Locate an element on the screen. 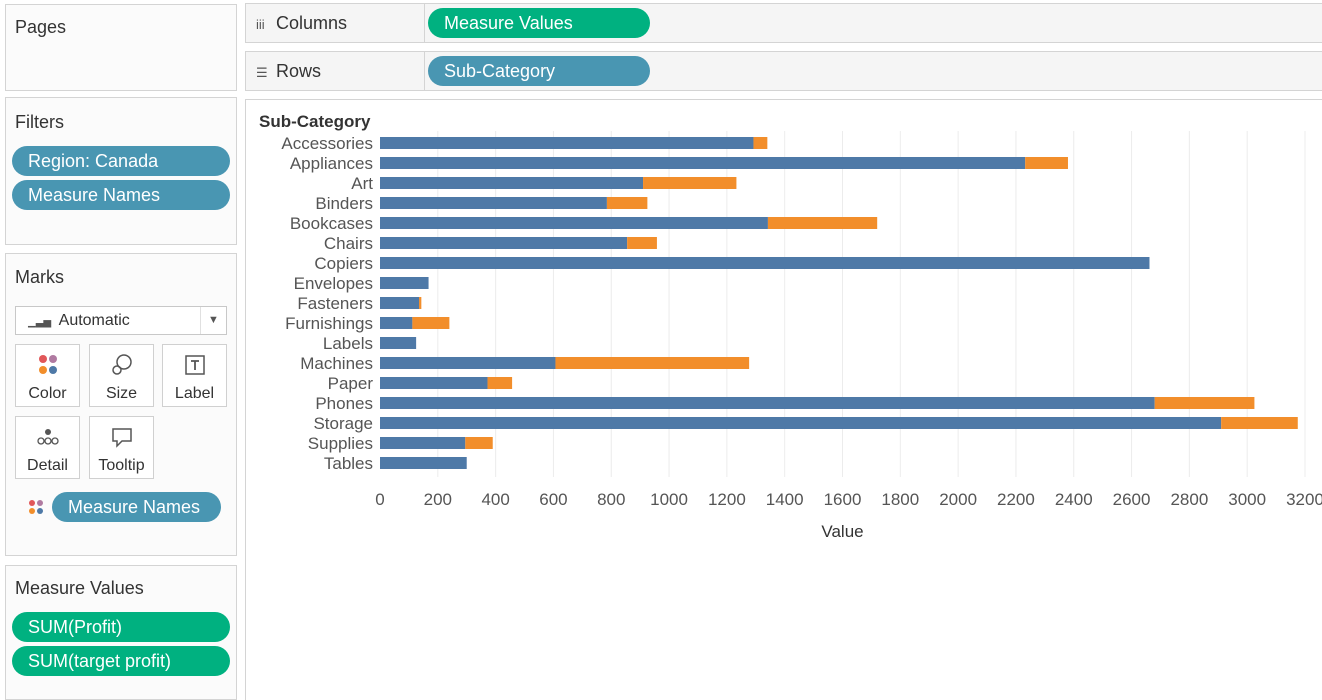  x-tick-label-16: 3200 is located at coordinates (1304, 499).